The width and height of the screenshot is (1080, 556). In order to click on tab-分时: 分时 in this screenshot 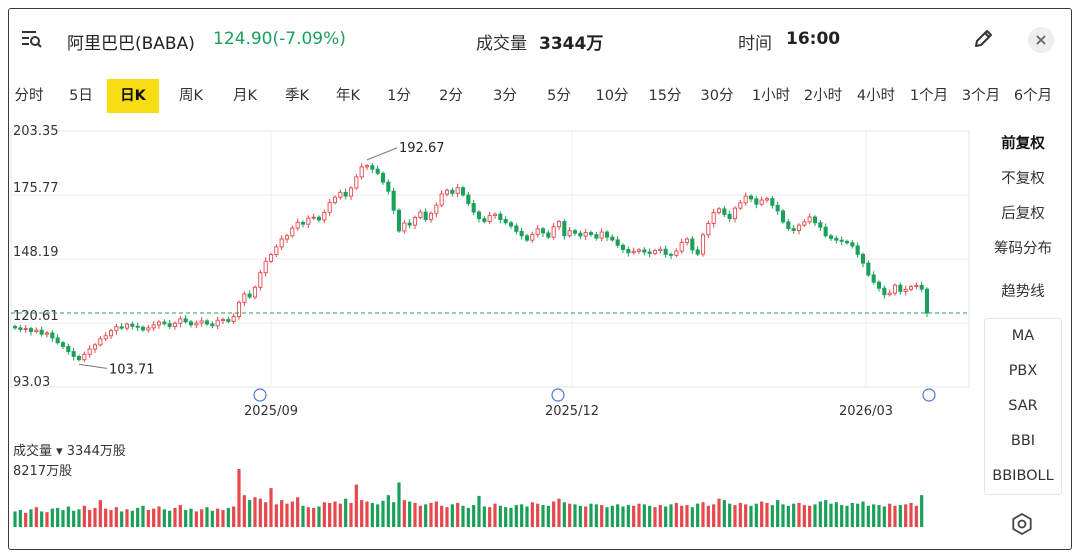, I will do `click(29, 96)`.